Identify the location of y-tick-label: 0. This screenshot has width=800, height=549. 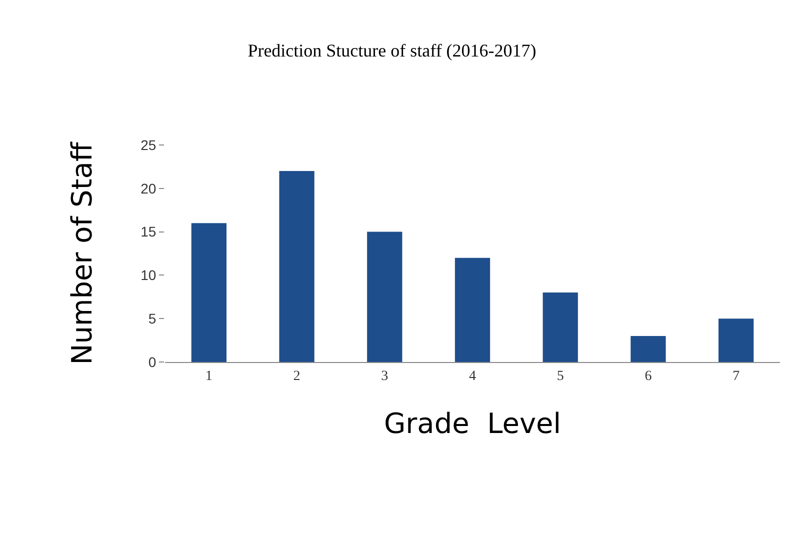
(152, 362).